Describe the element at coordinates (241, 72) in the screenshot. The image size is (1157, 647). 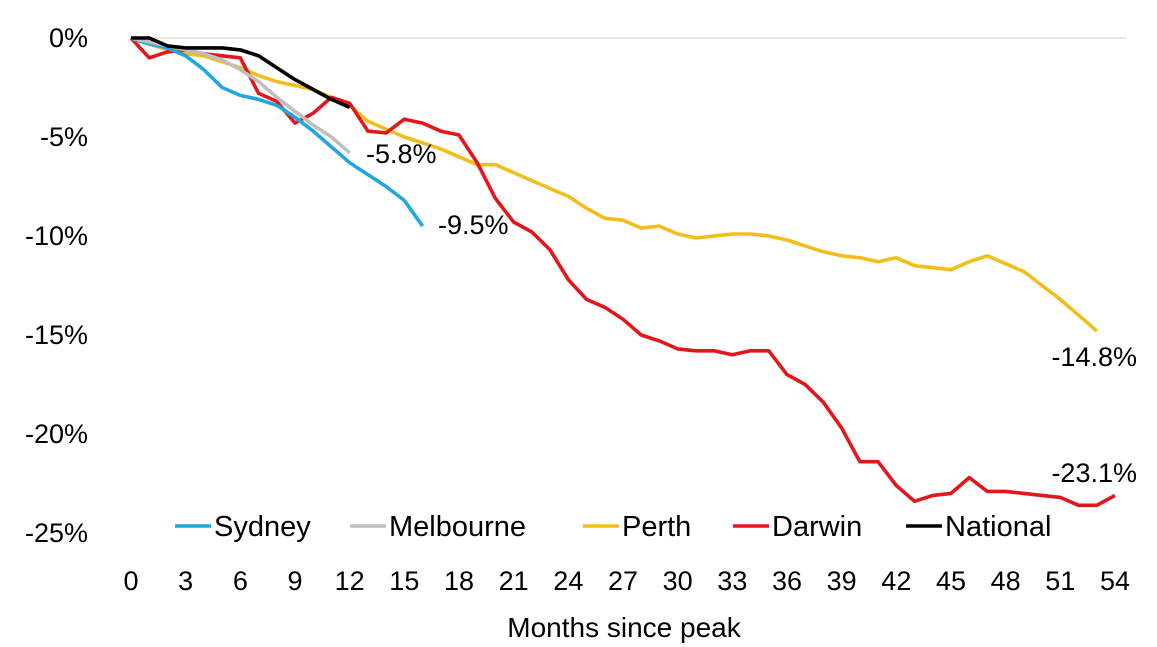
I see `series-line-national` at that location.